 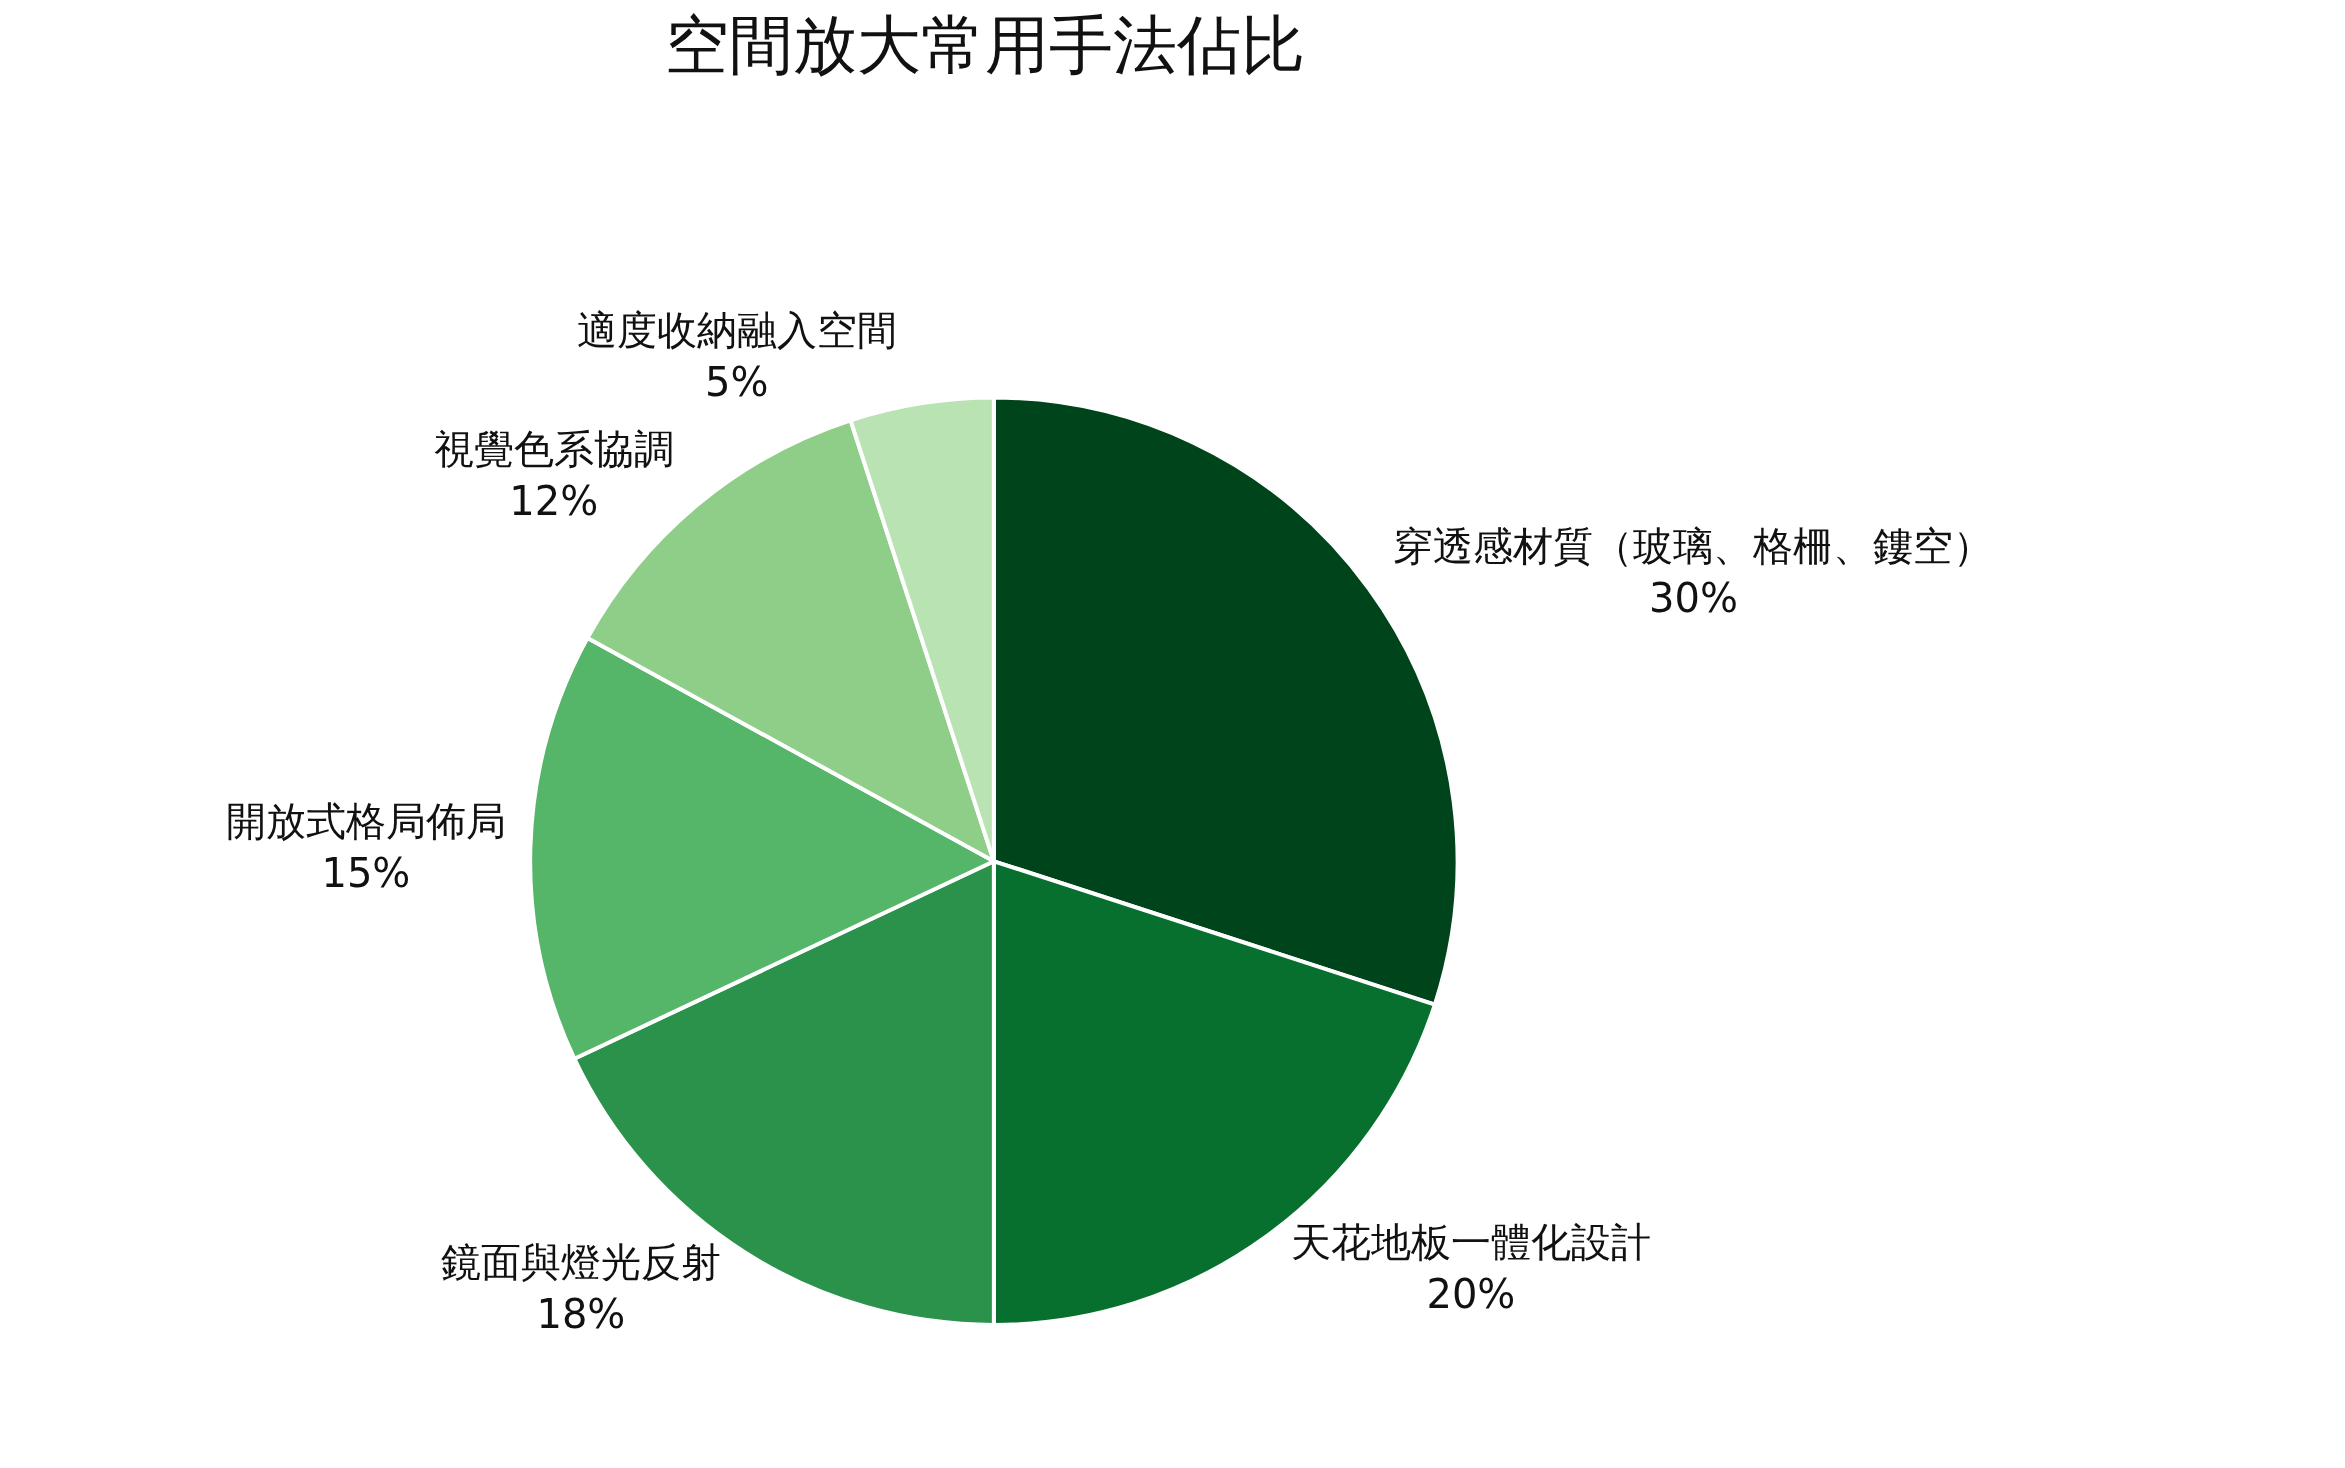 What do you see at coordinates (580, 1261) in the screenshot?
I see `slice-label: 鏡面與燈光反射` at bounding box center [580, 1261].